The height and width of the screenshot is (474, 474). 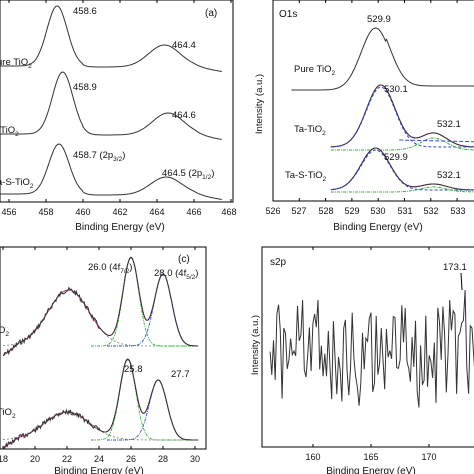 I want to click on panel-b-tick-label: 531, so click(x=404, y=211).